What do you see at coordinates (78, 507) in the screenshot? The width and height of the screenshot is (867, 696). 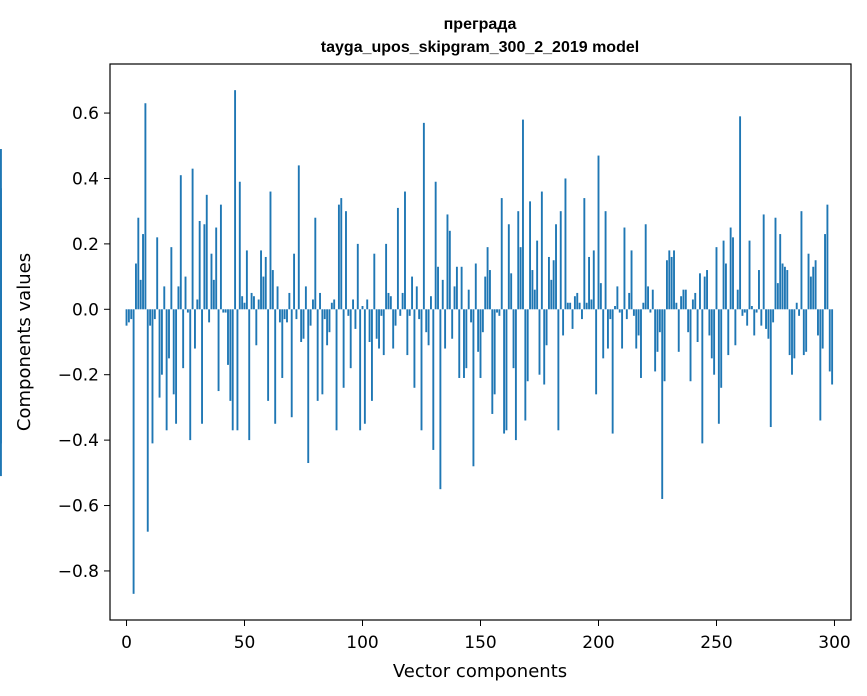 I see `y-tick-label: −0.6` at bounding box center [78, 507].